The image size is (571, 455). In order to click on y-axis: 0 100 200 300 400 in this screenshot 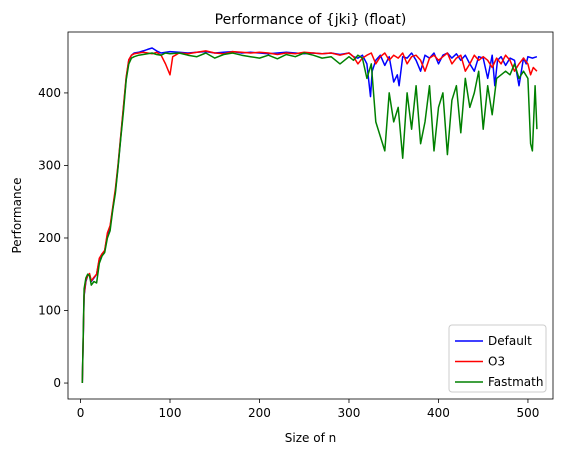, I will do `click(53, 238)`.